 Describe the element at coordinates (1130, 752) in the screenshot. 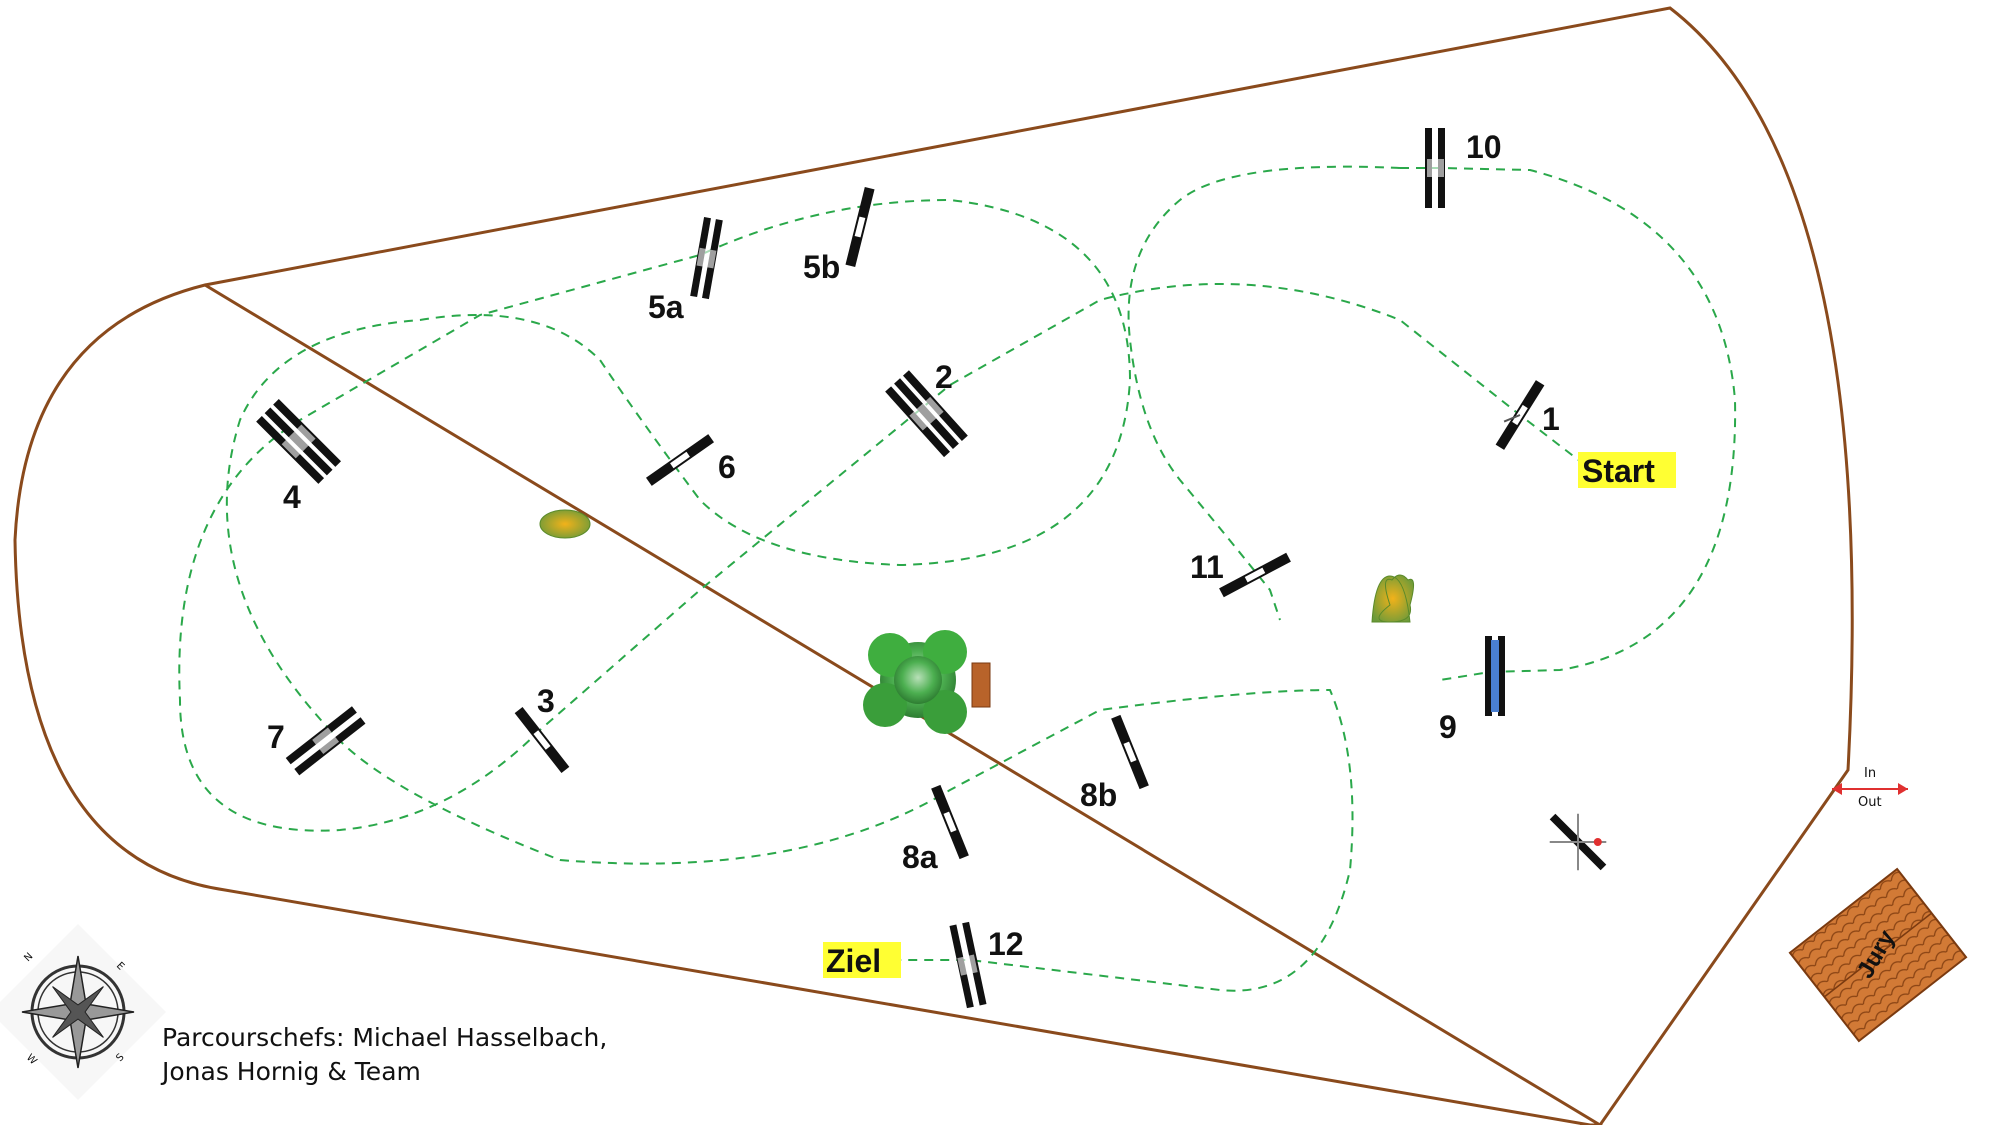

I see `obstacle-8b` at that location.